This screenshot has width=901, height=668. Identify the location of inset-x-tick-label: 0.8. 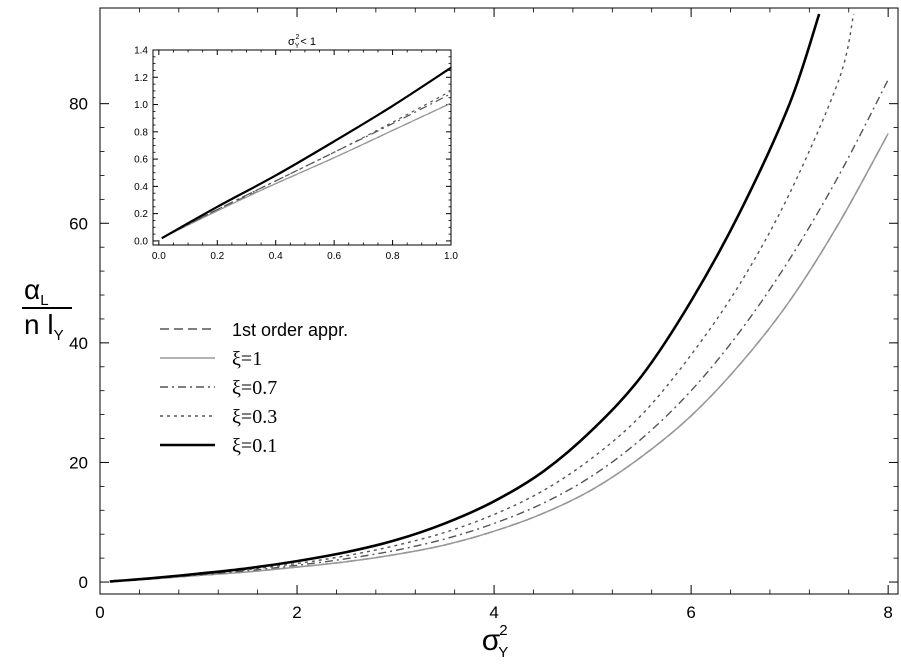
(393, 256).